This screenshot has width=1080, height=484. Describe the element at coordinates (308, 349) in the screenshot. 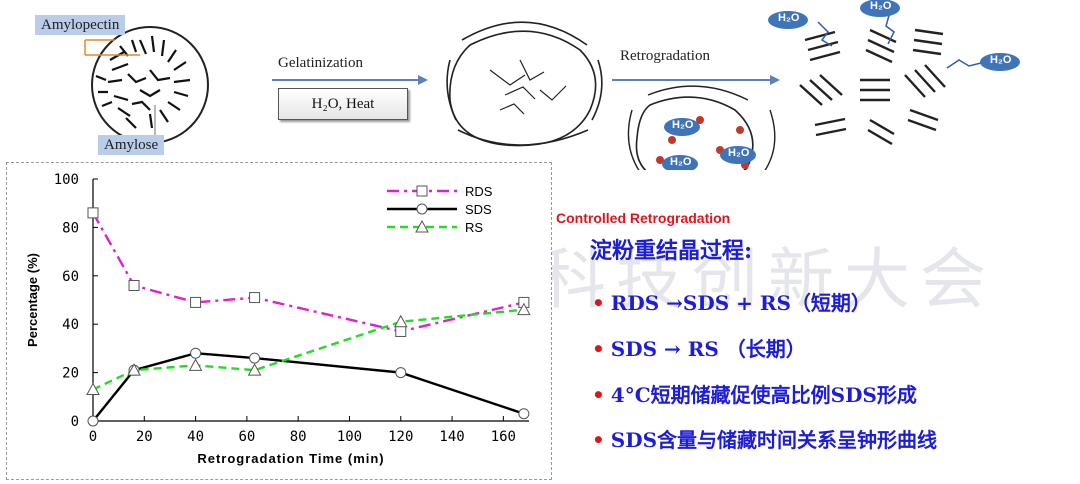

I see `series-line-rs` at that location.